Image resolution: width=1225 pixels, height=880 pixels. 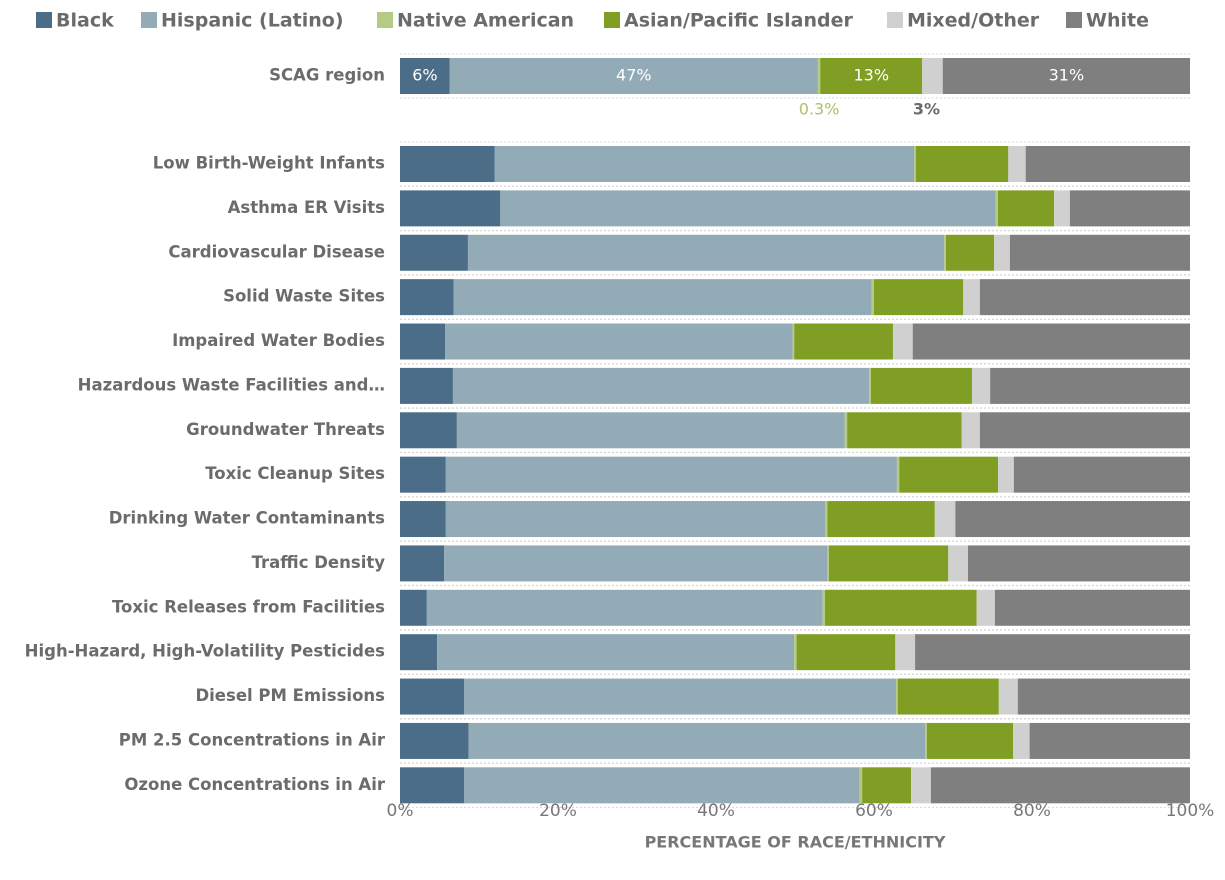 What do you see at coordinates (85, 21) in the screenshot?
I see `legend-text: Black` at bounding box center [85, 21].